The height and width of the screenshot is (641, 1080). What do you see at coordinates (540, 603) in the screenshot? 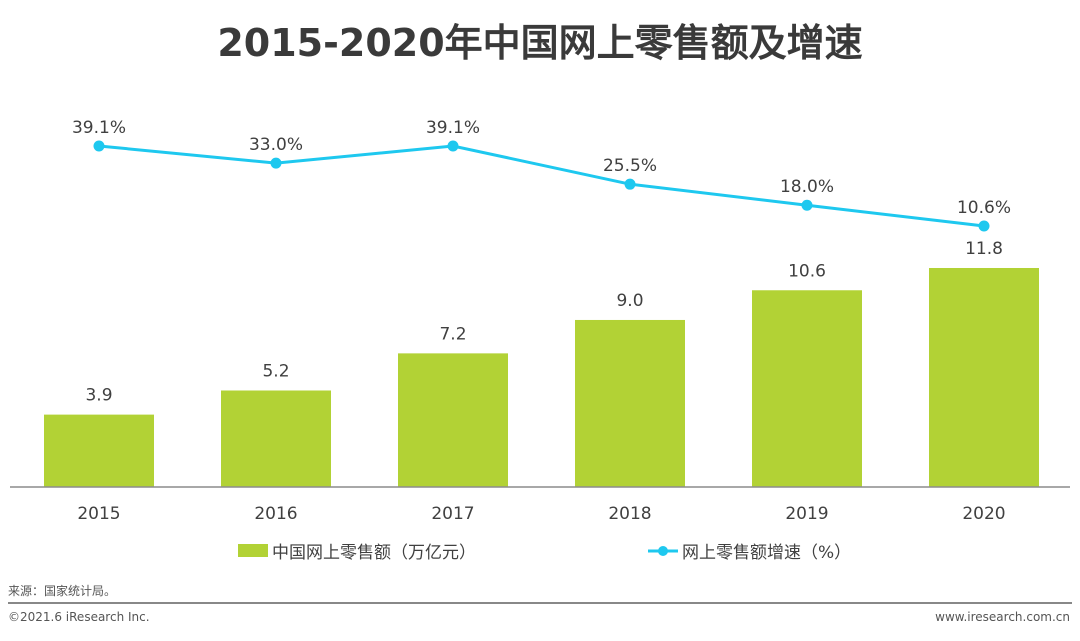
I see `footer-divider` at bounding box center [540, 603].